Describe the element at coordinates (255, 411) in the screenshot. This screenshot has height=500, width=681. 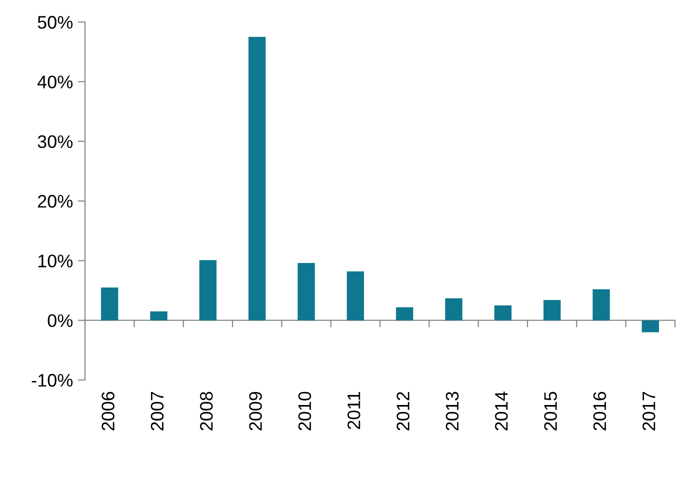
I see `x-tick-label: 2009` at that location.